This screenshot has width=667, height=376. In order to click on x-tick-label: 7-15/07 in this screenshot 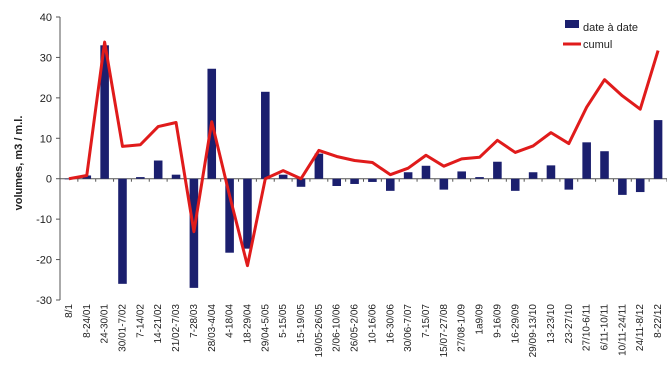, I will do `click(426, 321)`.